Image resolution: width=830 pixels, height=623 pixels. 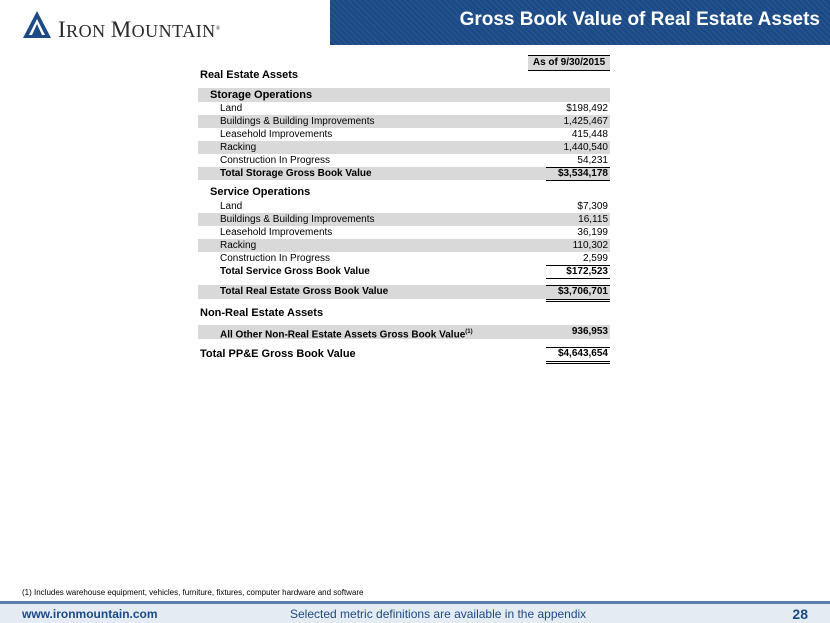 I want to click on storage-row-value: 1,425,467, so click(x=586, y=121).